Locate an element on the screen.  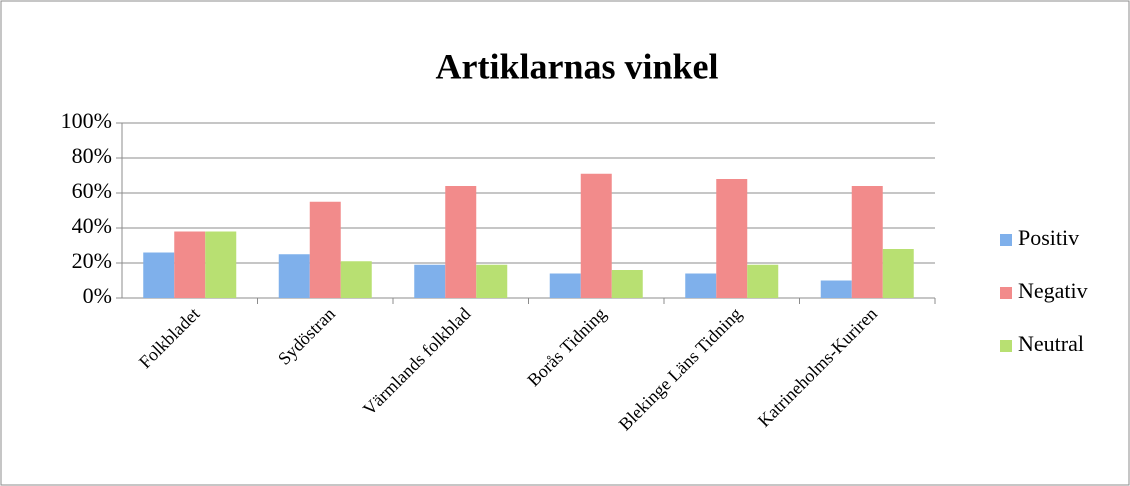
y-tick-label: 0% is located at coordinates (97, 295).